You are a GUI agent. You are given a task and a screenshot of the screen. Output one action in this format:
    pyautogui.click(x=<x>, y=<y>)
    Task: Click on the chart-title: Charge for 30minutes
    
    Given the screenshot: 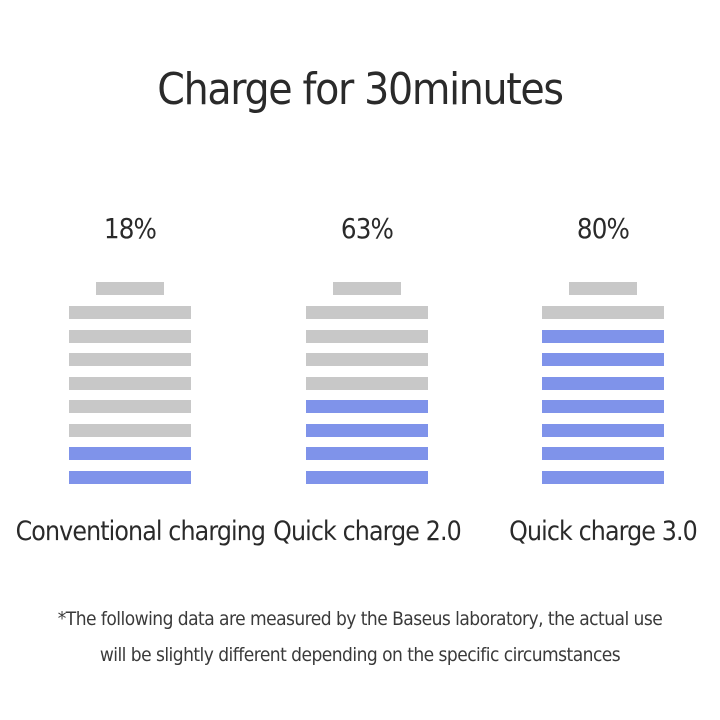 What is the action you would take?
    pyautogui.click(x=360, y=89)
    